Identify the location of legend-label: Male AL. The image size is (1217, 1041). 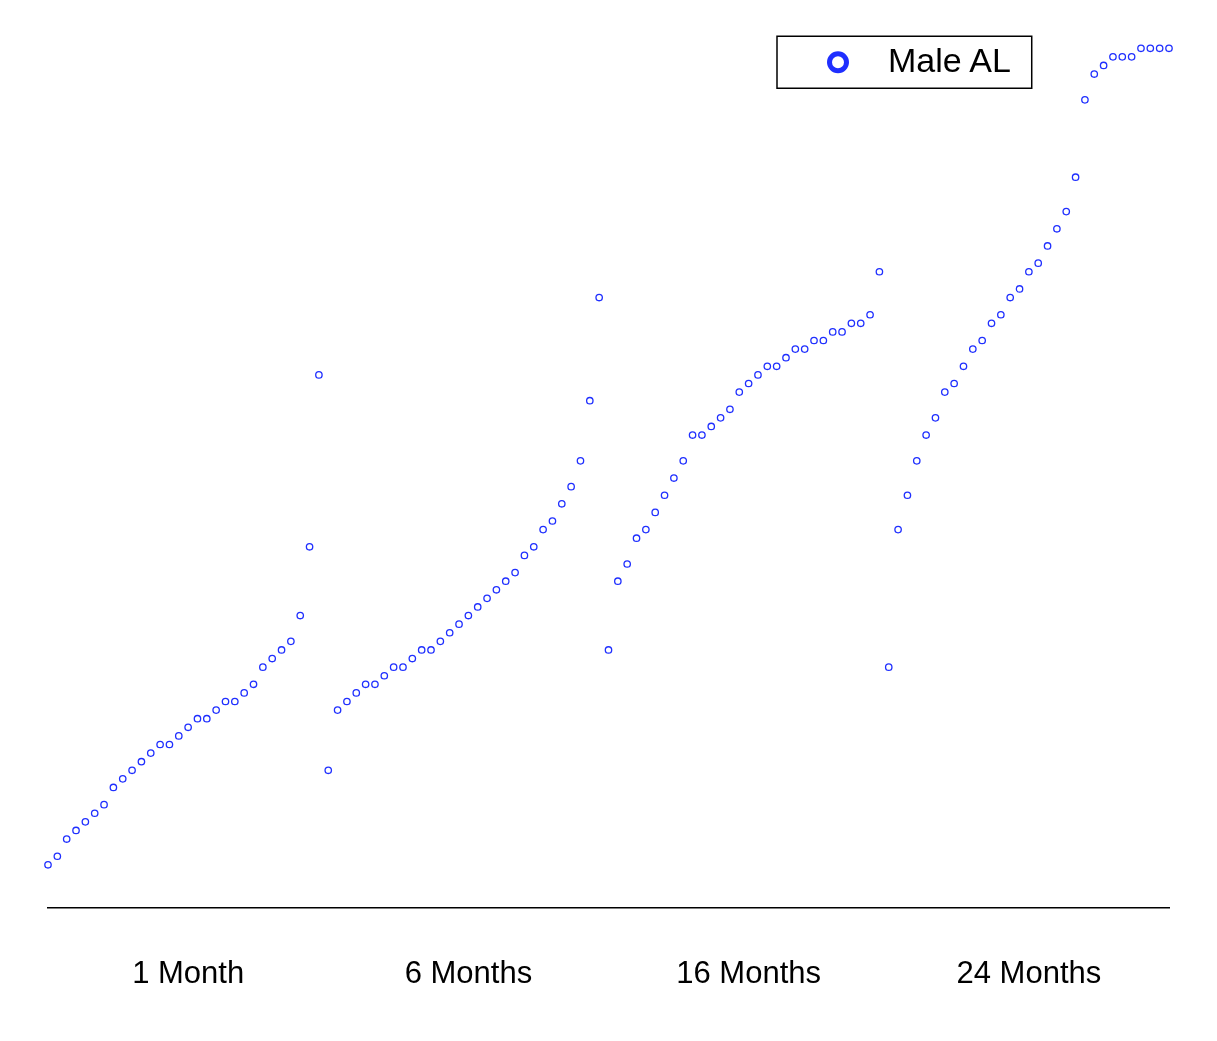
(949, 59).